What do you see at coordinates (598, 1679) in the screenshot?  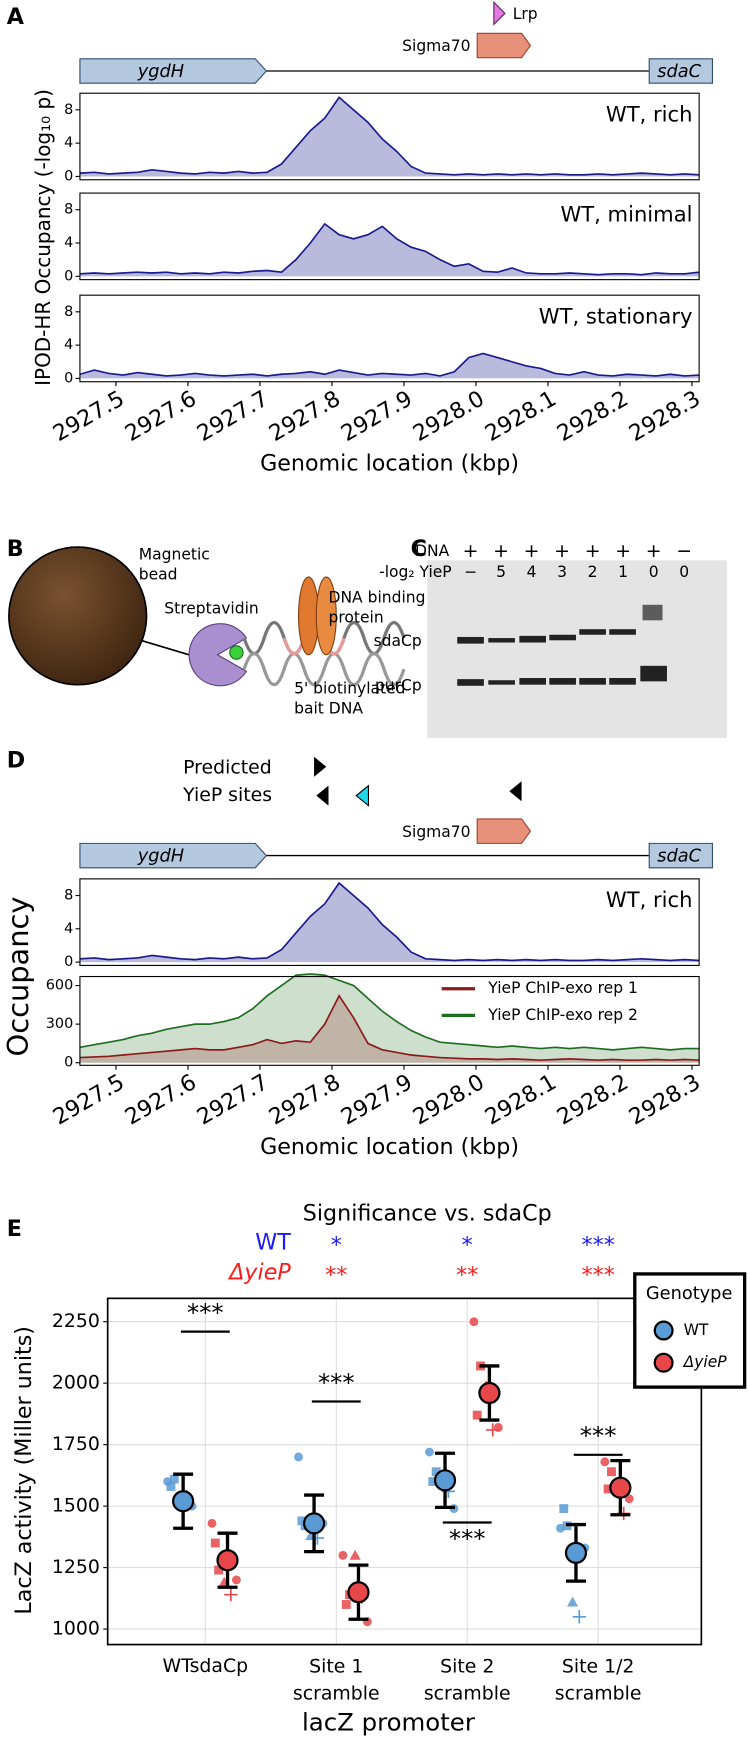 I see `x-tick-label: Site 1/2 scramble` at bounding box center [598, 1679].